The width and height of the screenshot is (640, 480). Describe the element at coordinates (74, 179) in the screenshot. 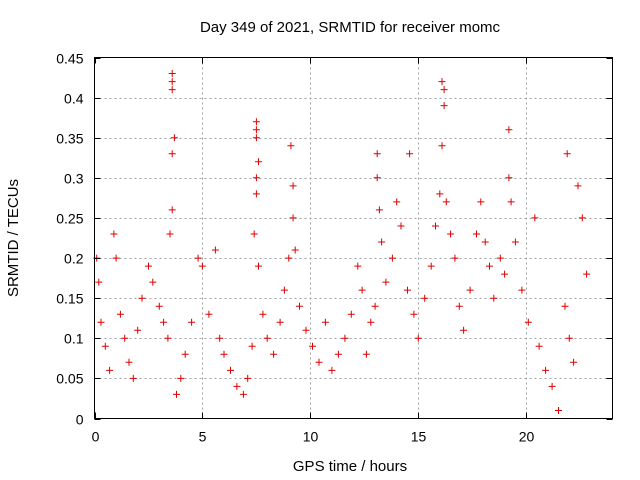

I see `y-tick-label: 0.3` at that location.